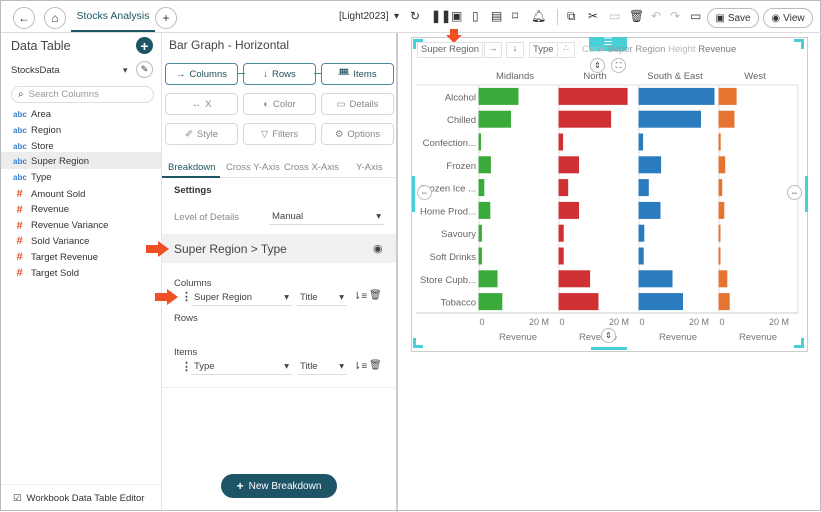 This screenshot has height=512, width=821. What do you see at coordinates (241, 367) in the screenshot?
I see `items-field-select: Type ▾` at bounding box center [241, 367].